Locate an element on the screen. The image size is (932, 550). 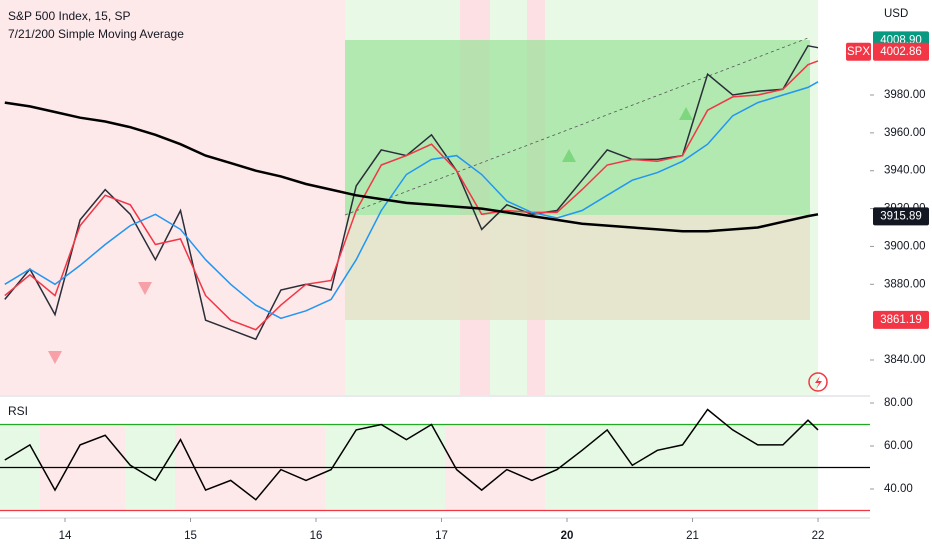
price-badge-label: 3915.89 is located at coordinates (901, 216).